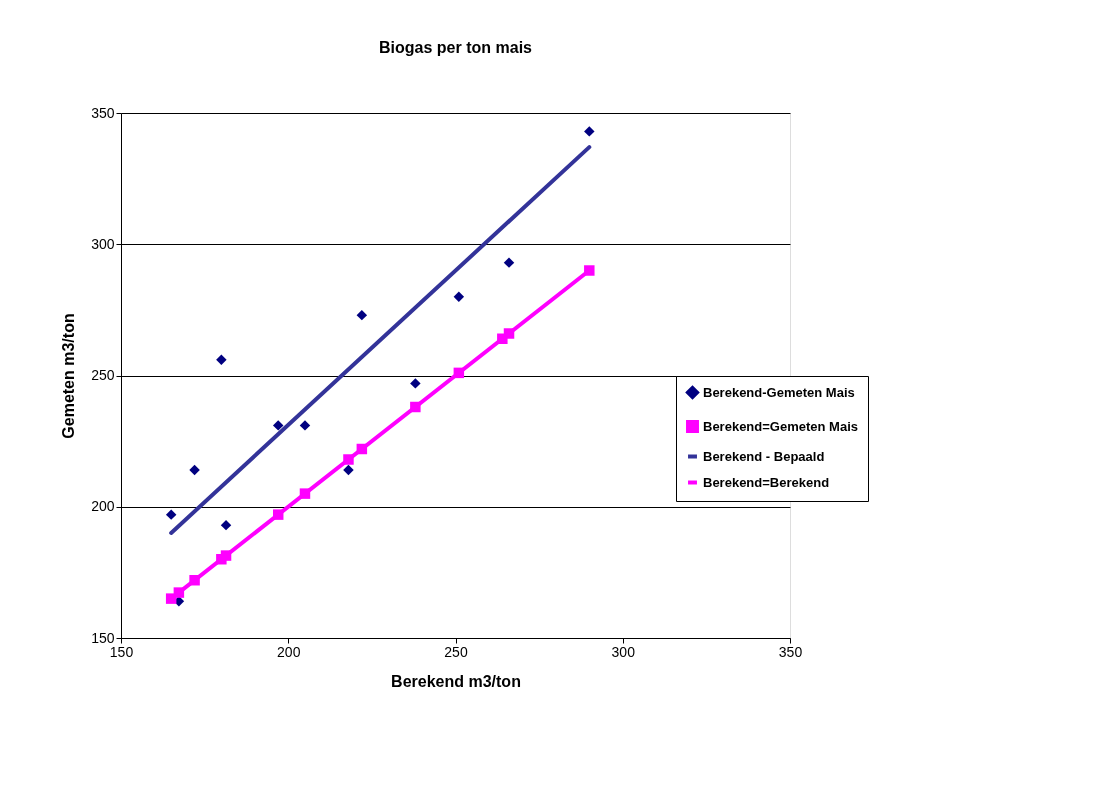 The width and height of the screenshot is (1118, 805). I want to click on y-tick-label: 300, so click(103, 243).